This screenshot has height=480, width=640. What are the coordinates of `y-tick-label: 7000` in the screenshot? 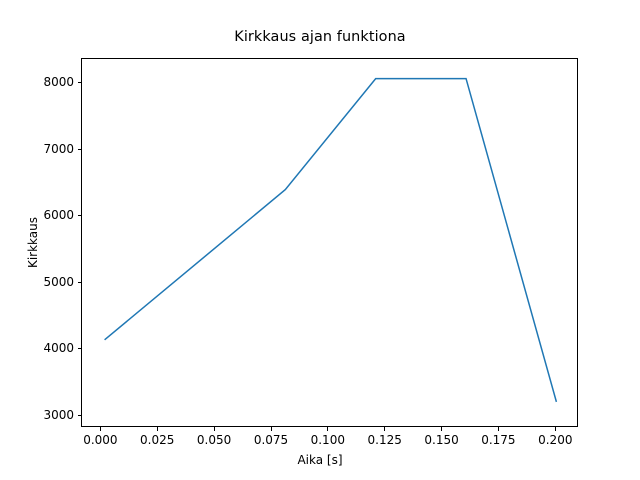 It's located at (58, 148).